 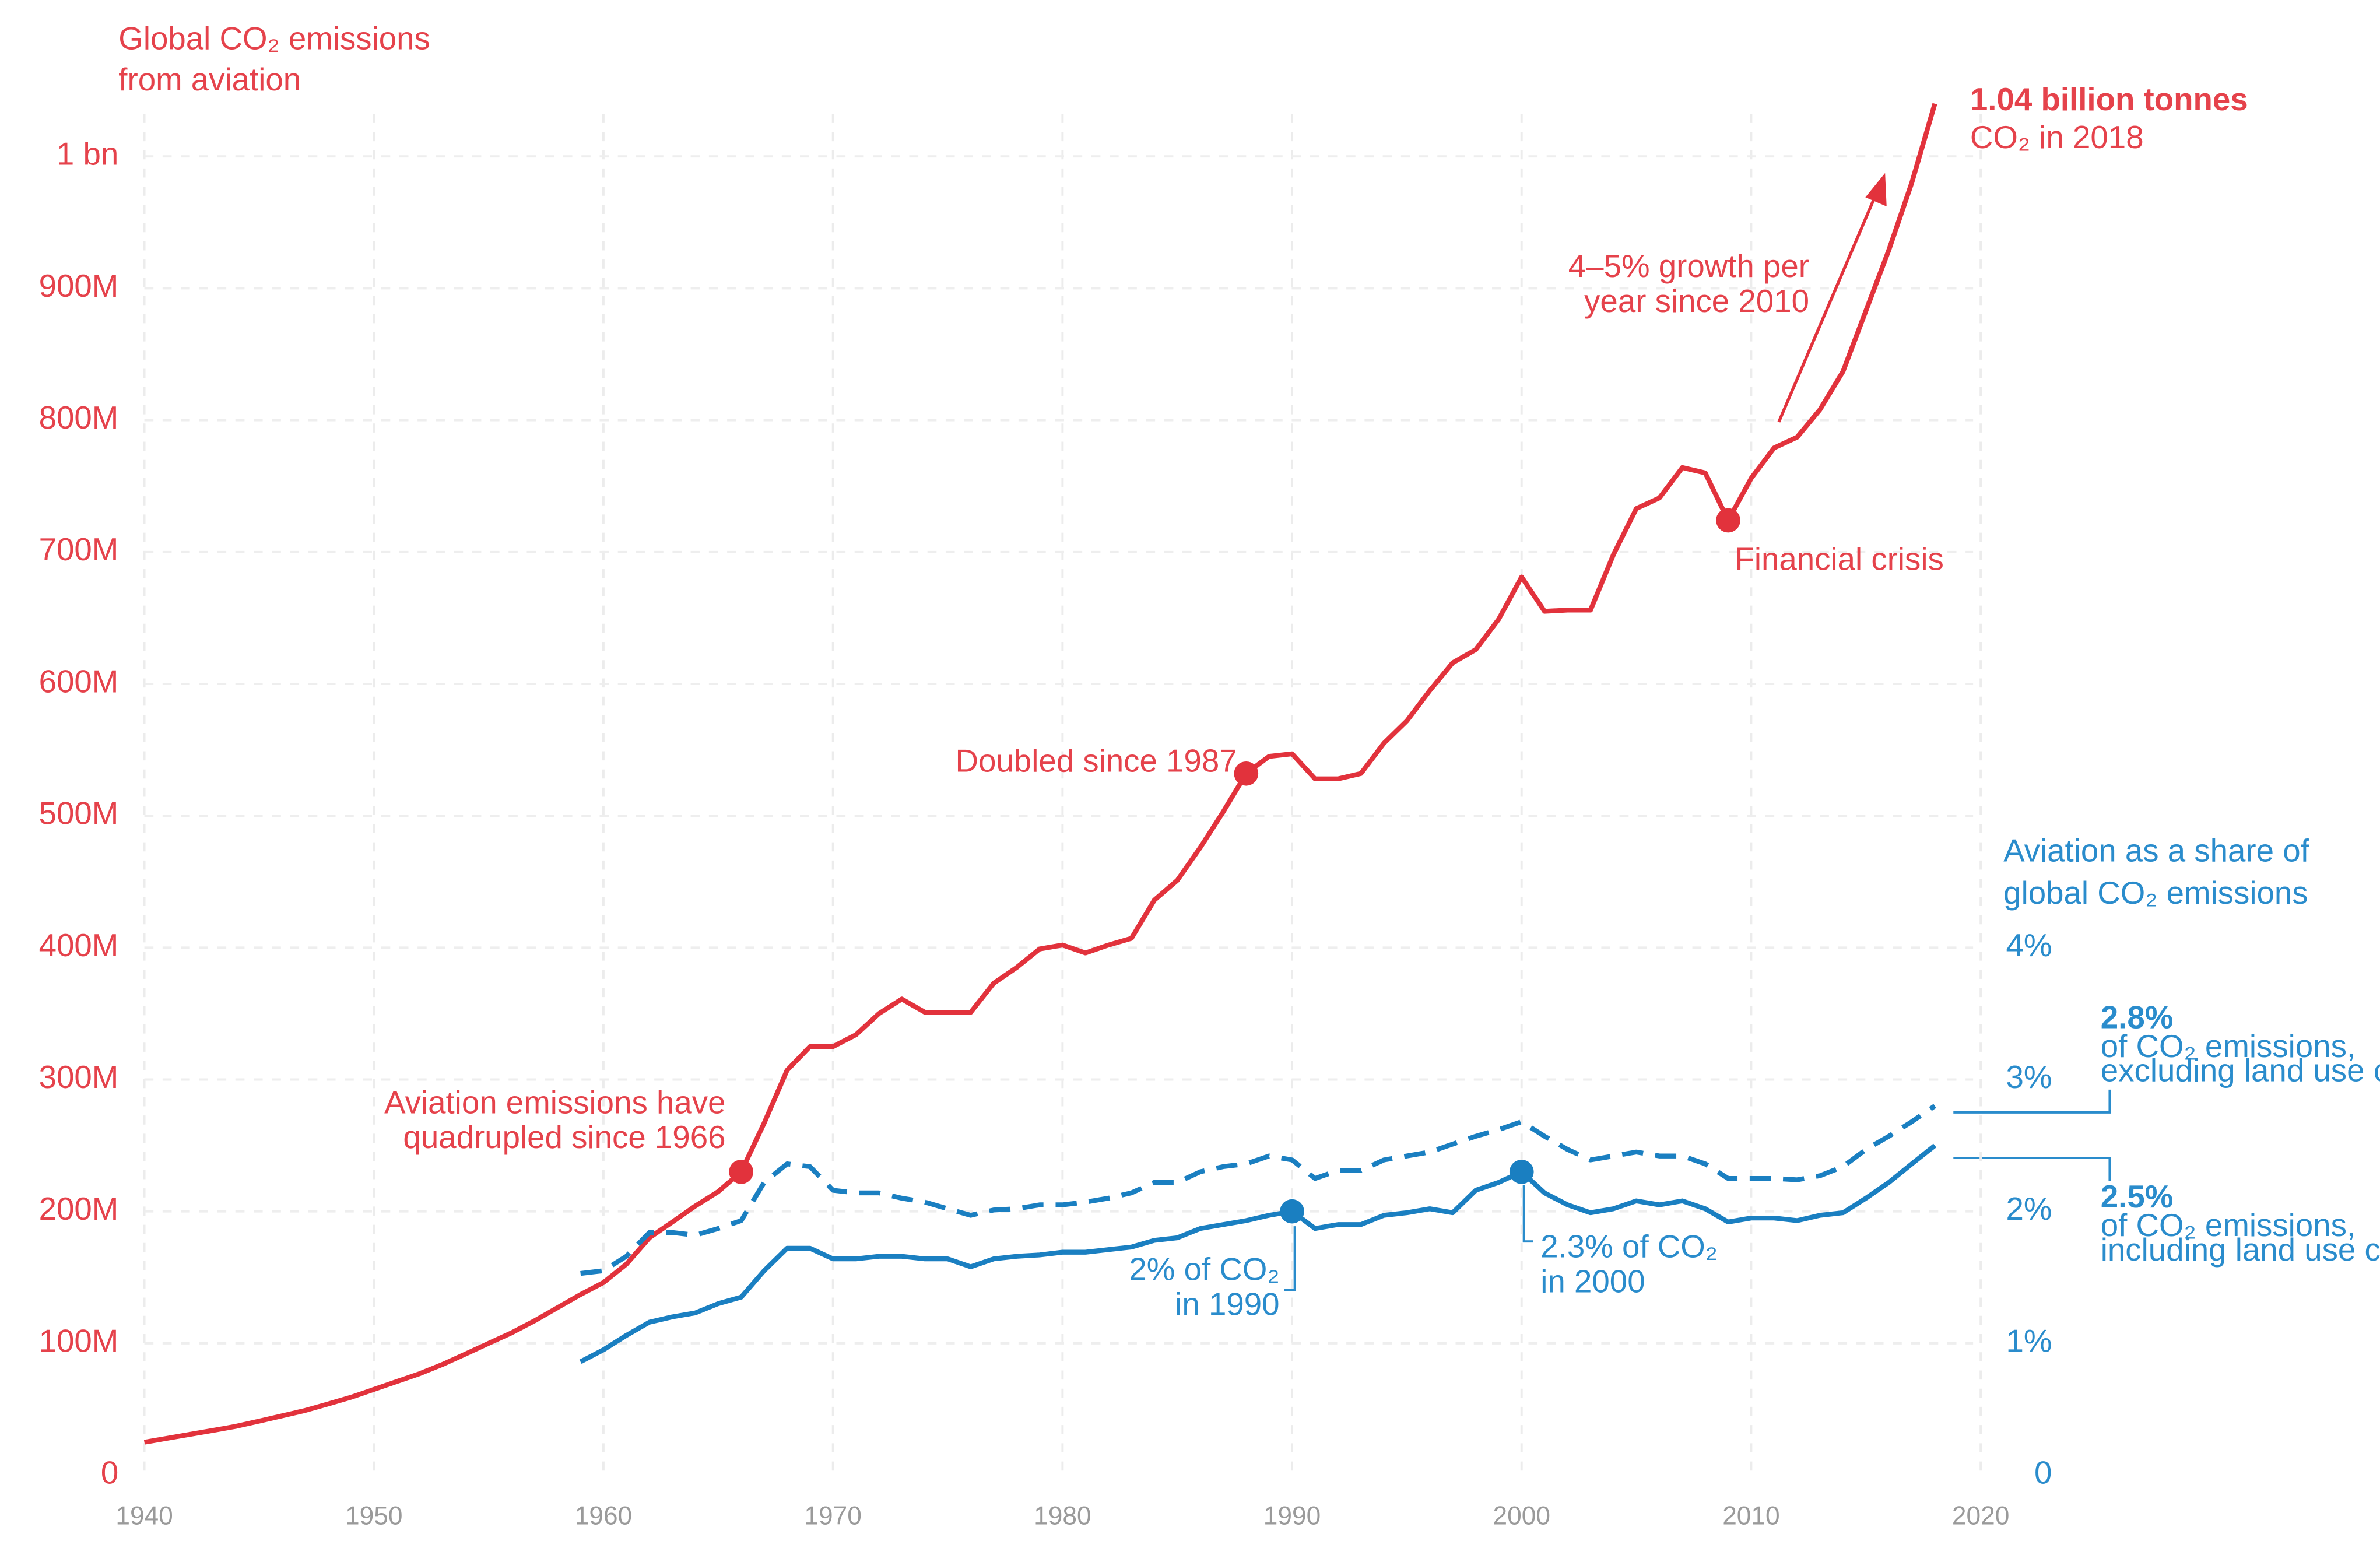 What do you see at coordinates (1688, 266) in the screenshot?
I see `annotation: 4–5% growth per` at bounding box center [1688, 266].